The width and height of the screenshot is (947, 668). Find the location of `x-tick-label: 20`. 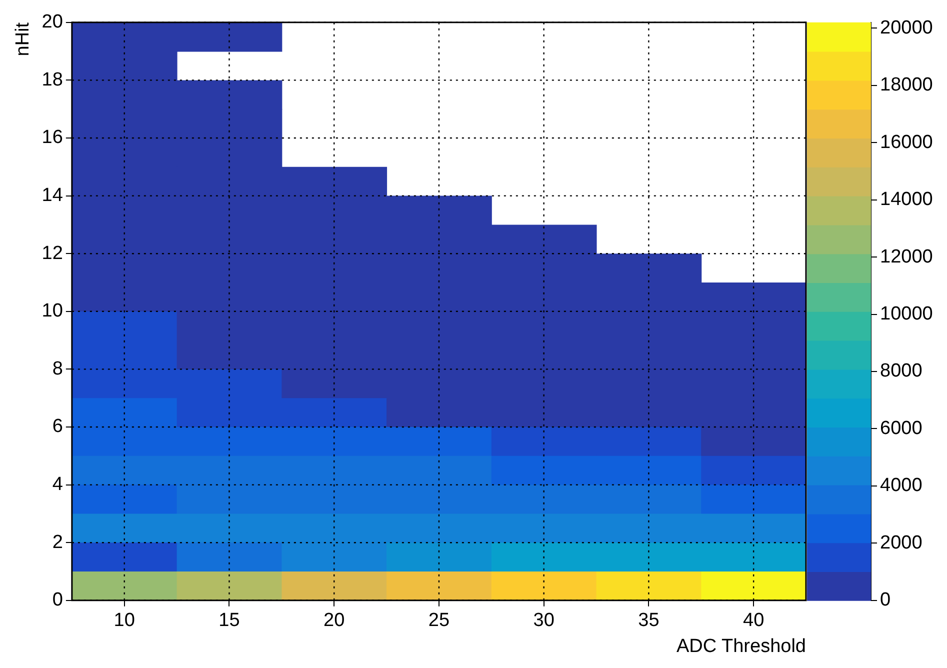

x-tick-label: 20 is located at coordinates (334, 621).